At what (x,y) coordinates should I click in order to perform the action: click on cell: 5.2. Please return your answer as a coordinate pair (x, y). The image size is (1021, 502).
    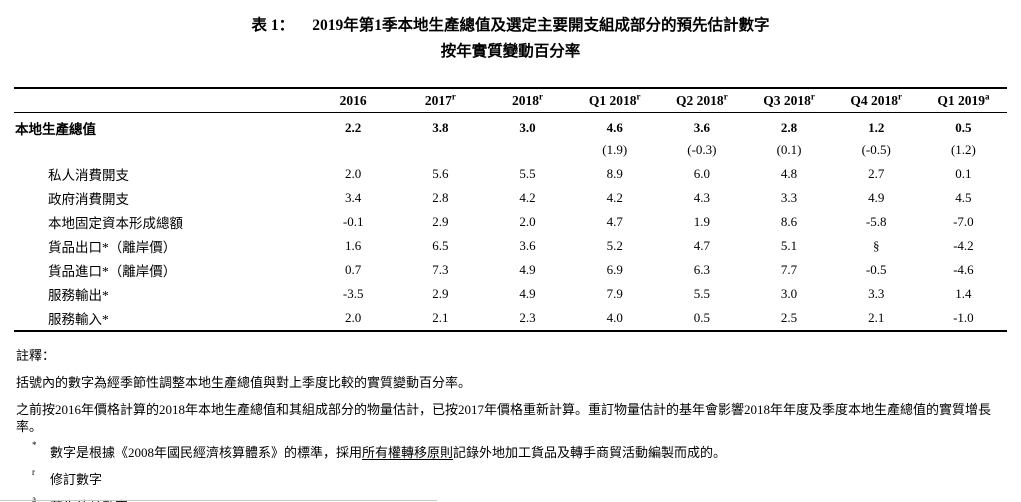
    Looking at the image, I should click on (614, 245).